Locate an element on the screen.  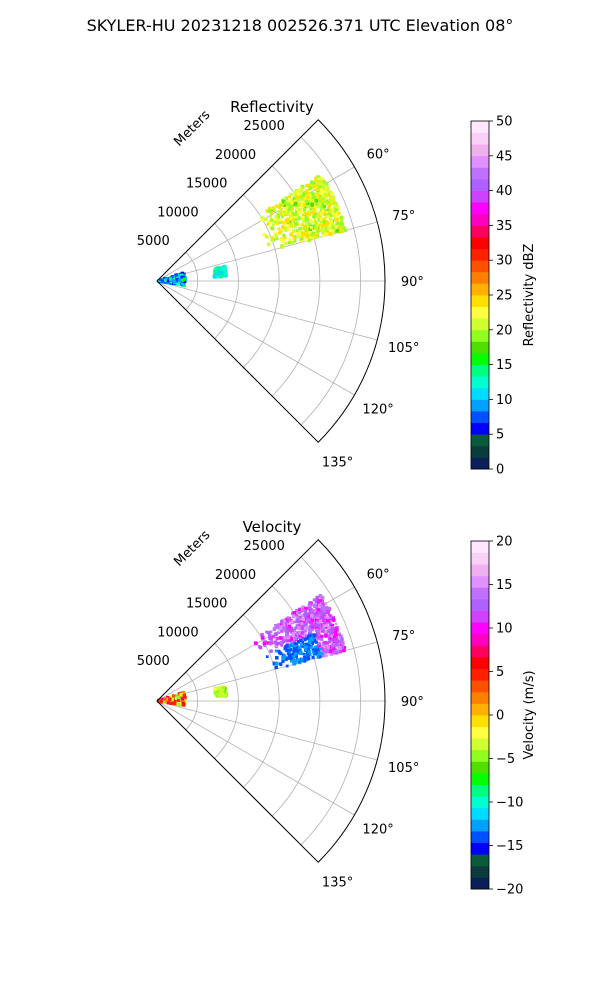
colorbar-tick-label: 10 is located at coordinates (504, 629).